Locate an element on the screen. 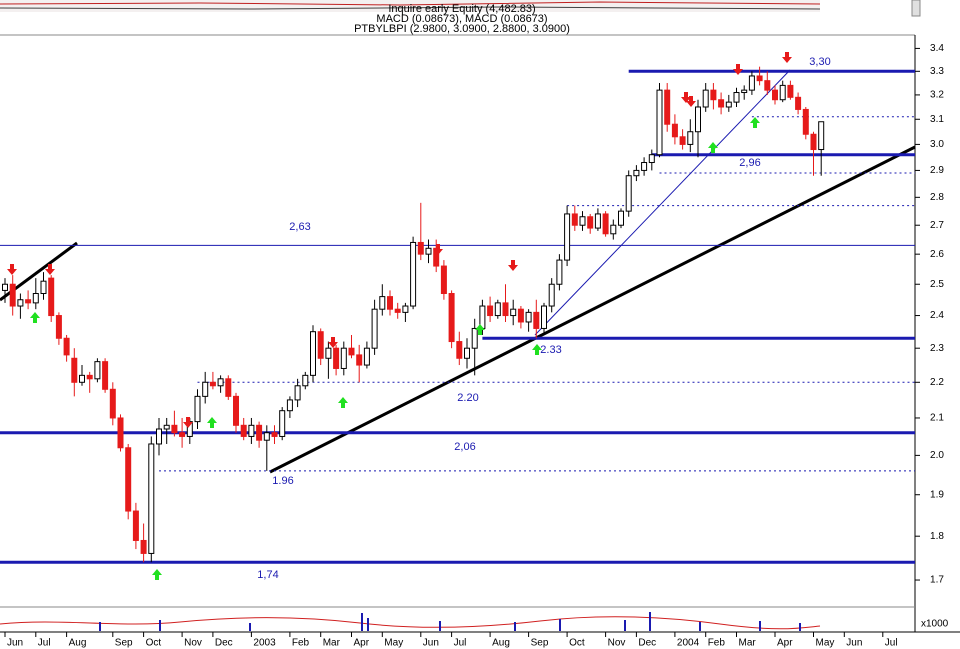 The image size is (960, 649). y-tick-label: 2.2 is located at coordinates (937, 382).